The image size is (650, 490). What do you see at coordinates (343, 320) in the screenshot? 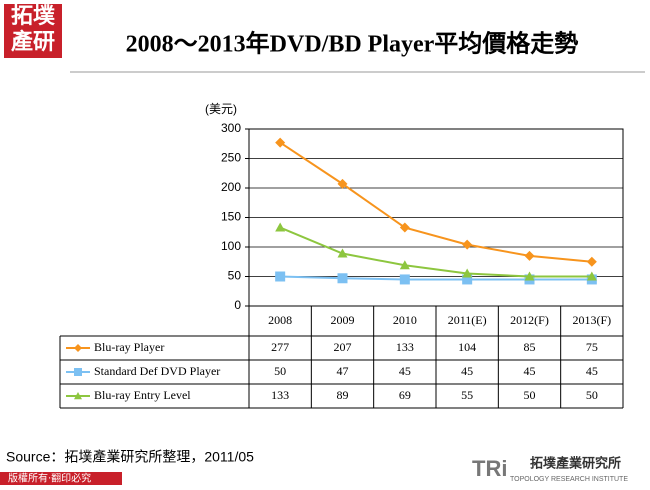
I see `x-tick-label: 2009` at bounding box center [343, 320].